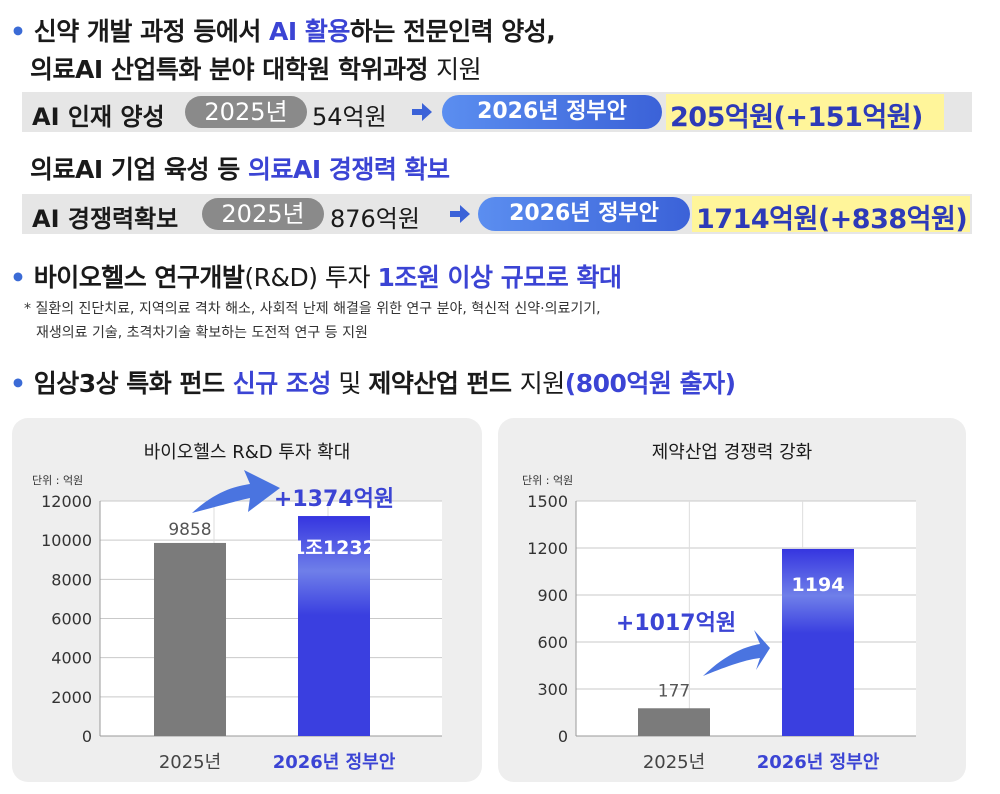 The height and width of the screenshot is (794, 1000). Describe the element at coordinates (818, 585) in the screenshot. I see `data-label: 1194` at that location.